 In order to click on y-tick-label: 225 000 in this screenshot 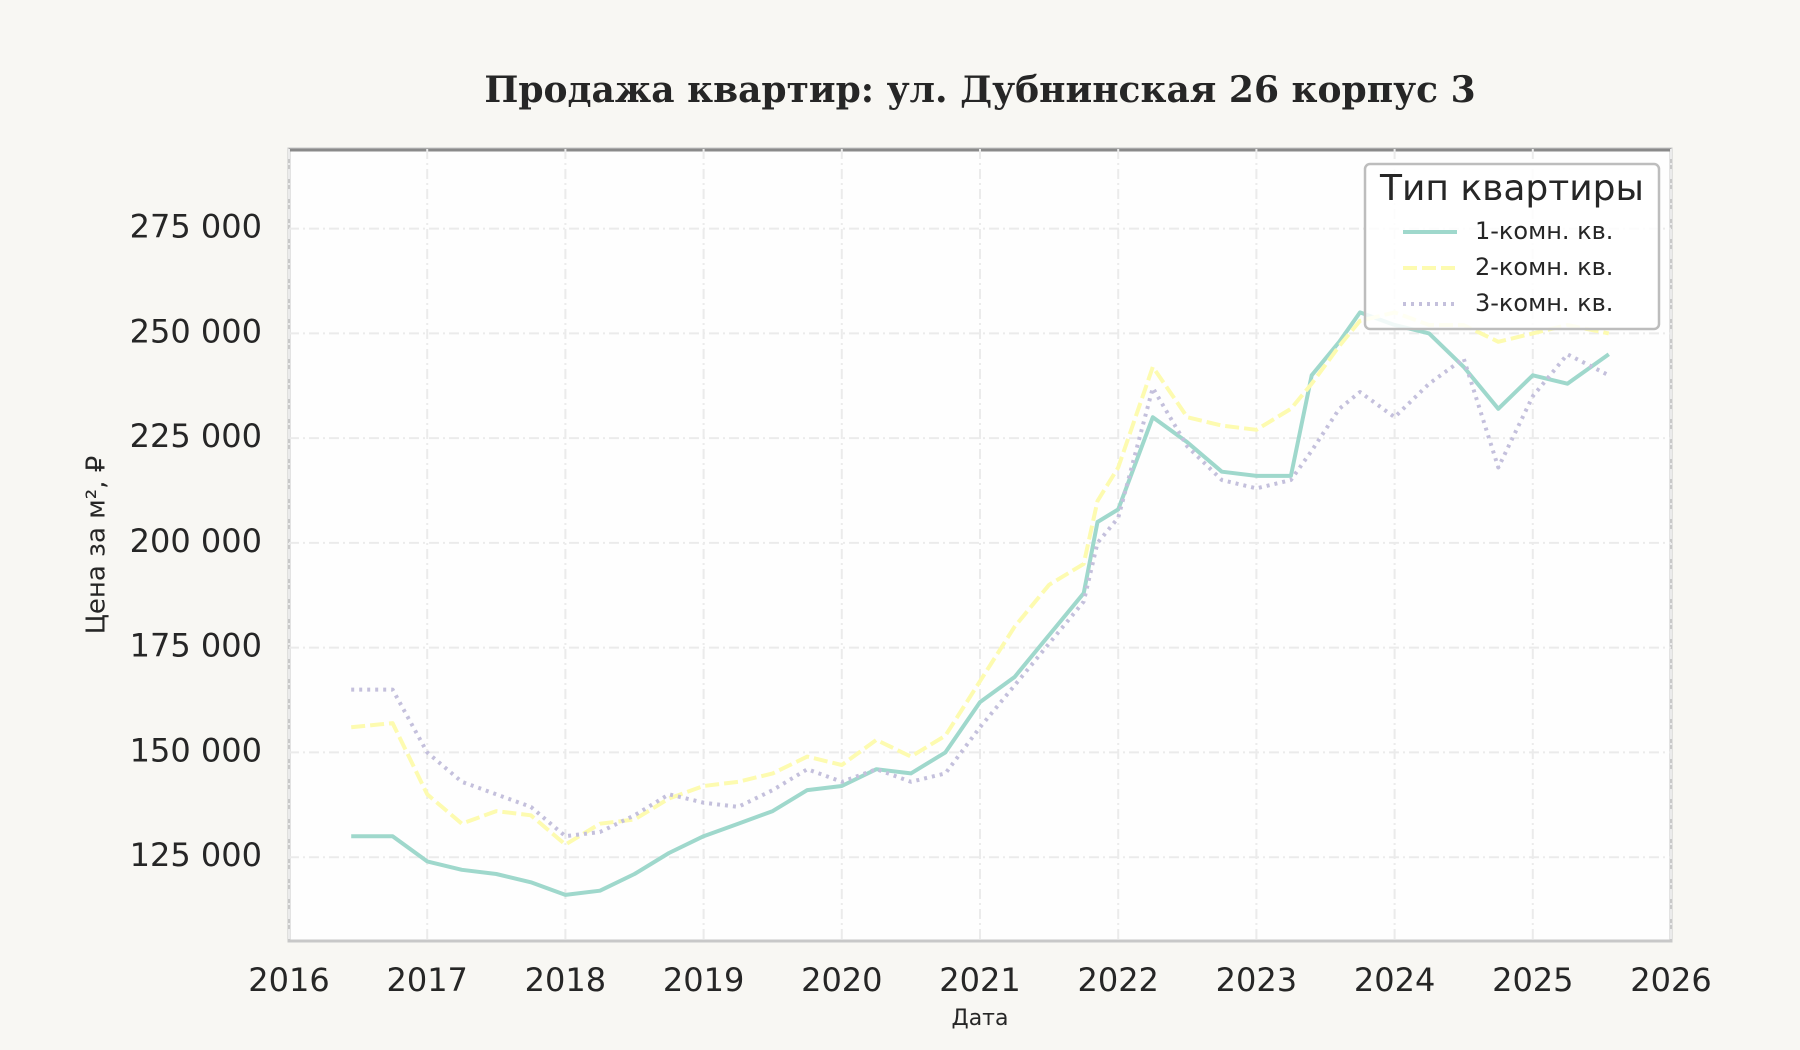, I will do `click(196, 436)`.